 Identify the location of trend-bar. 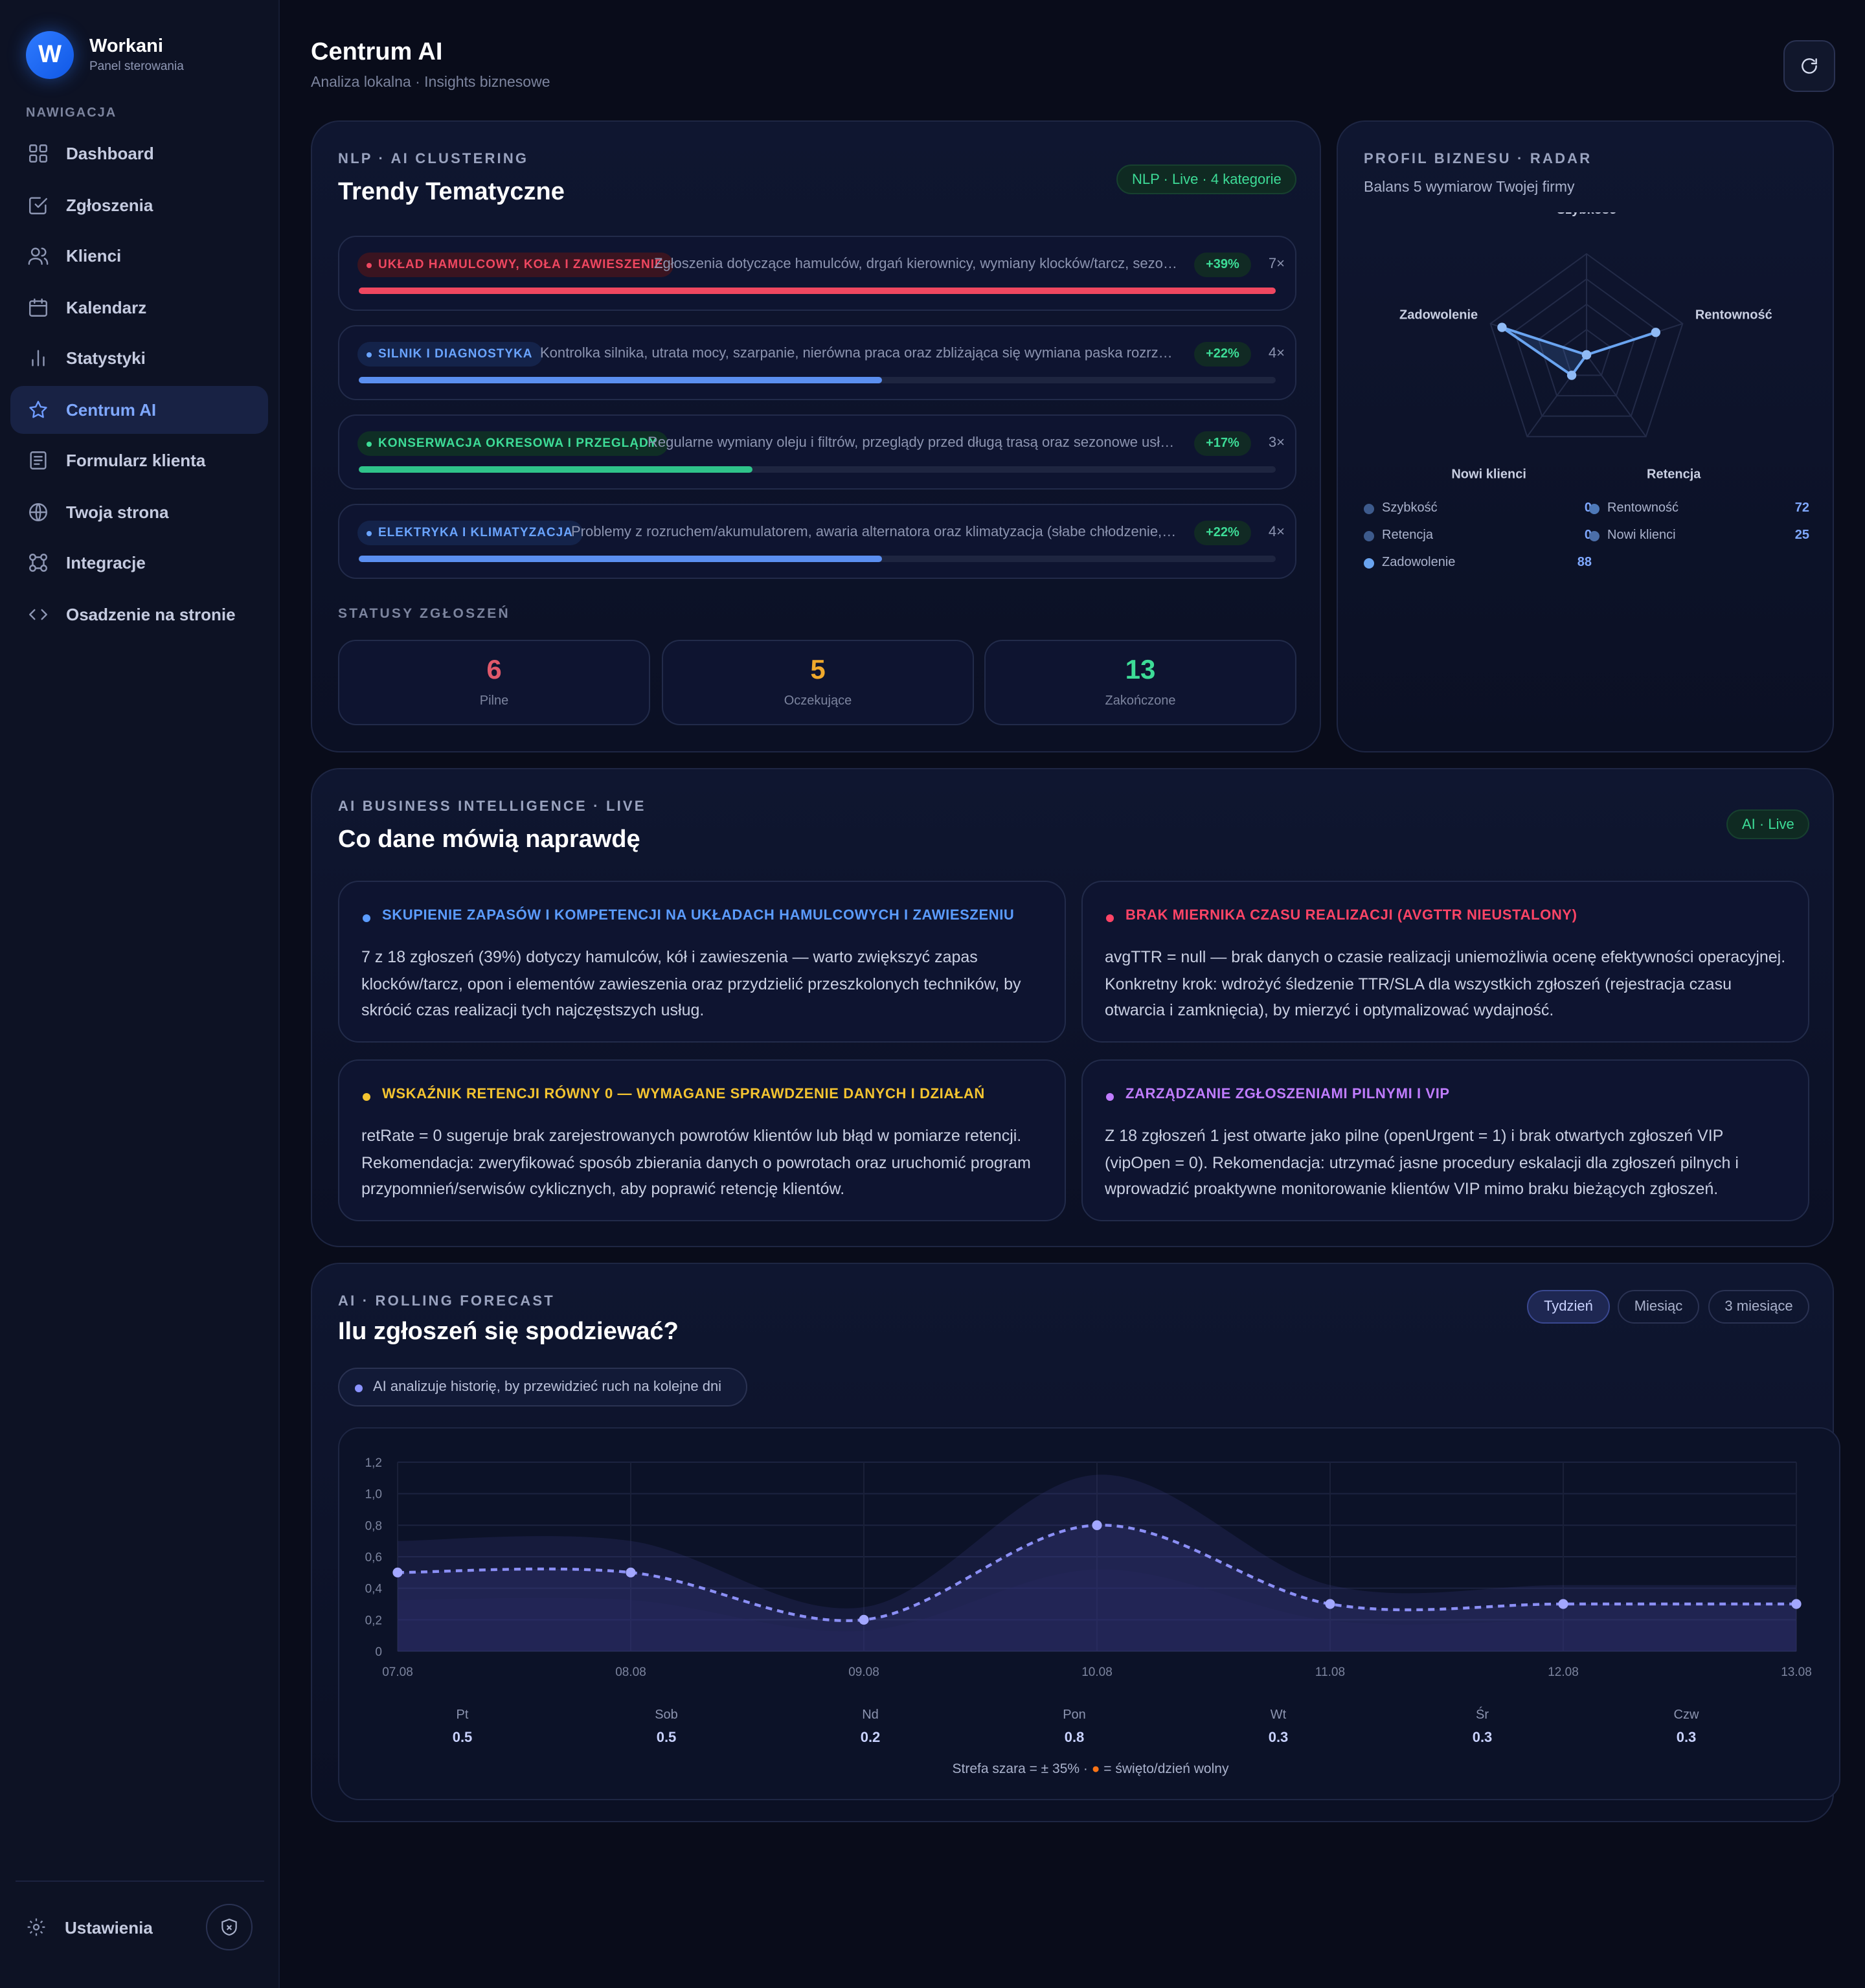
(817, 291).